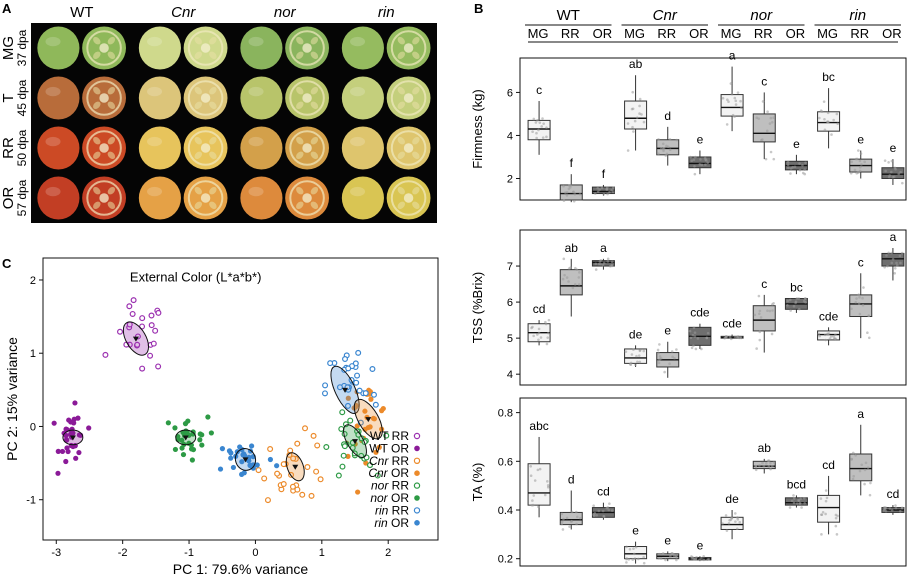 This screenshot has width=916, height=578. I want to click on legend-genotype: nor, so click(380, 498).